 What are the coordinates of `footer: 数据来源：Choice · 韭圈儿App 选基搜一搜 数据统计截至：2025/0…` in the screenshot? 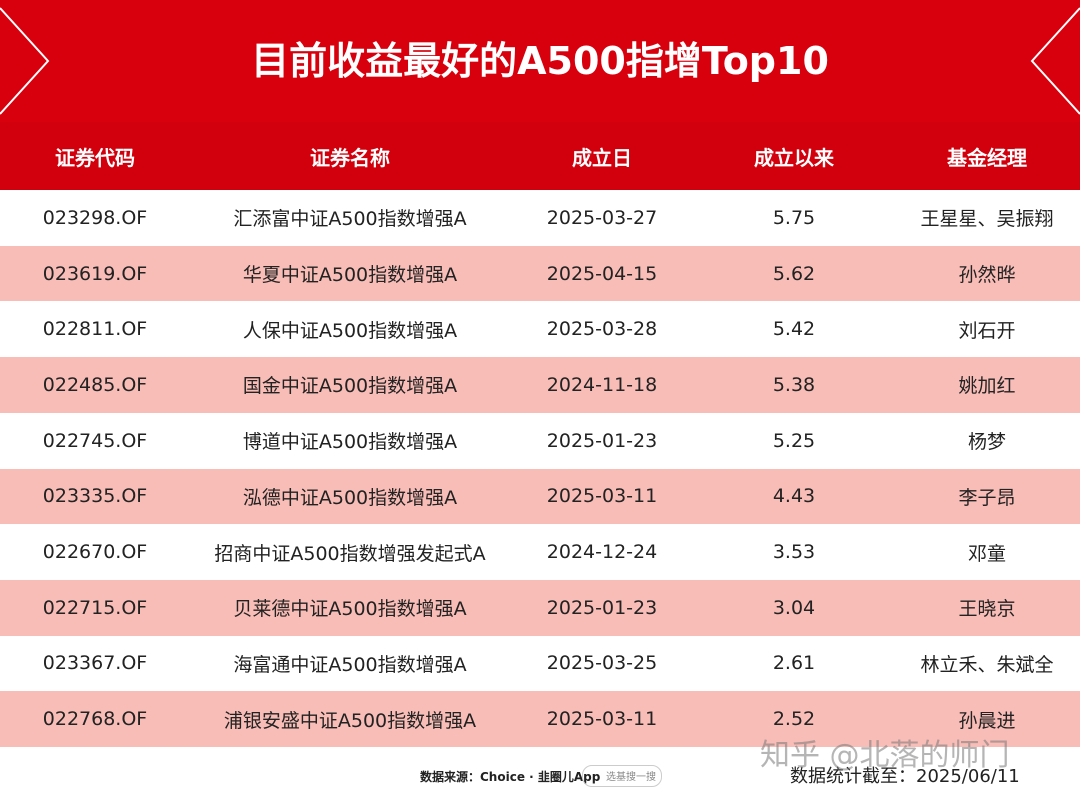 It's located at (540, 770).